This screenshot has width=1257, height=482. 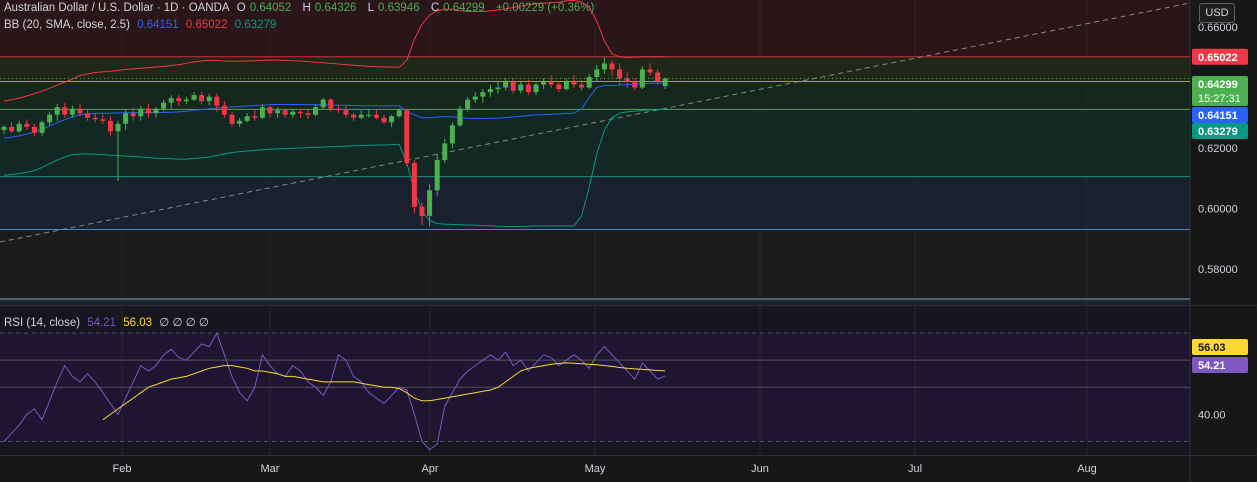 I want to click on ohlc-open: O 0.64052, so click(x=266, y=8).